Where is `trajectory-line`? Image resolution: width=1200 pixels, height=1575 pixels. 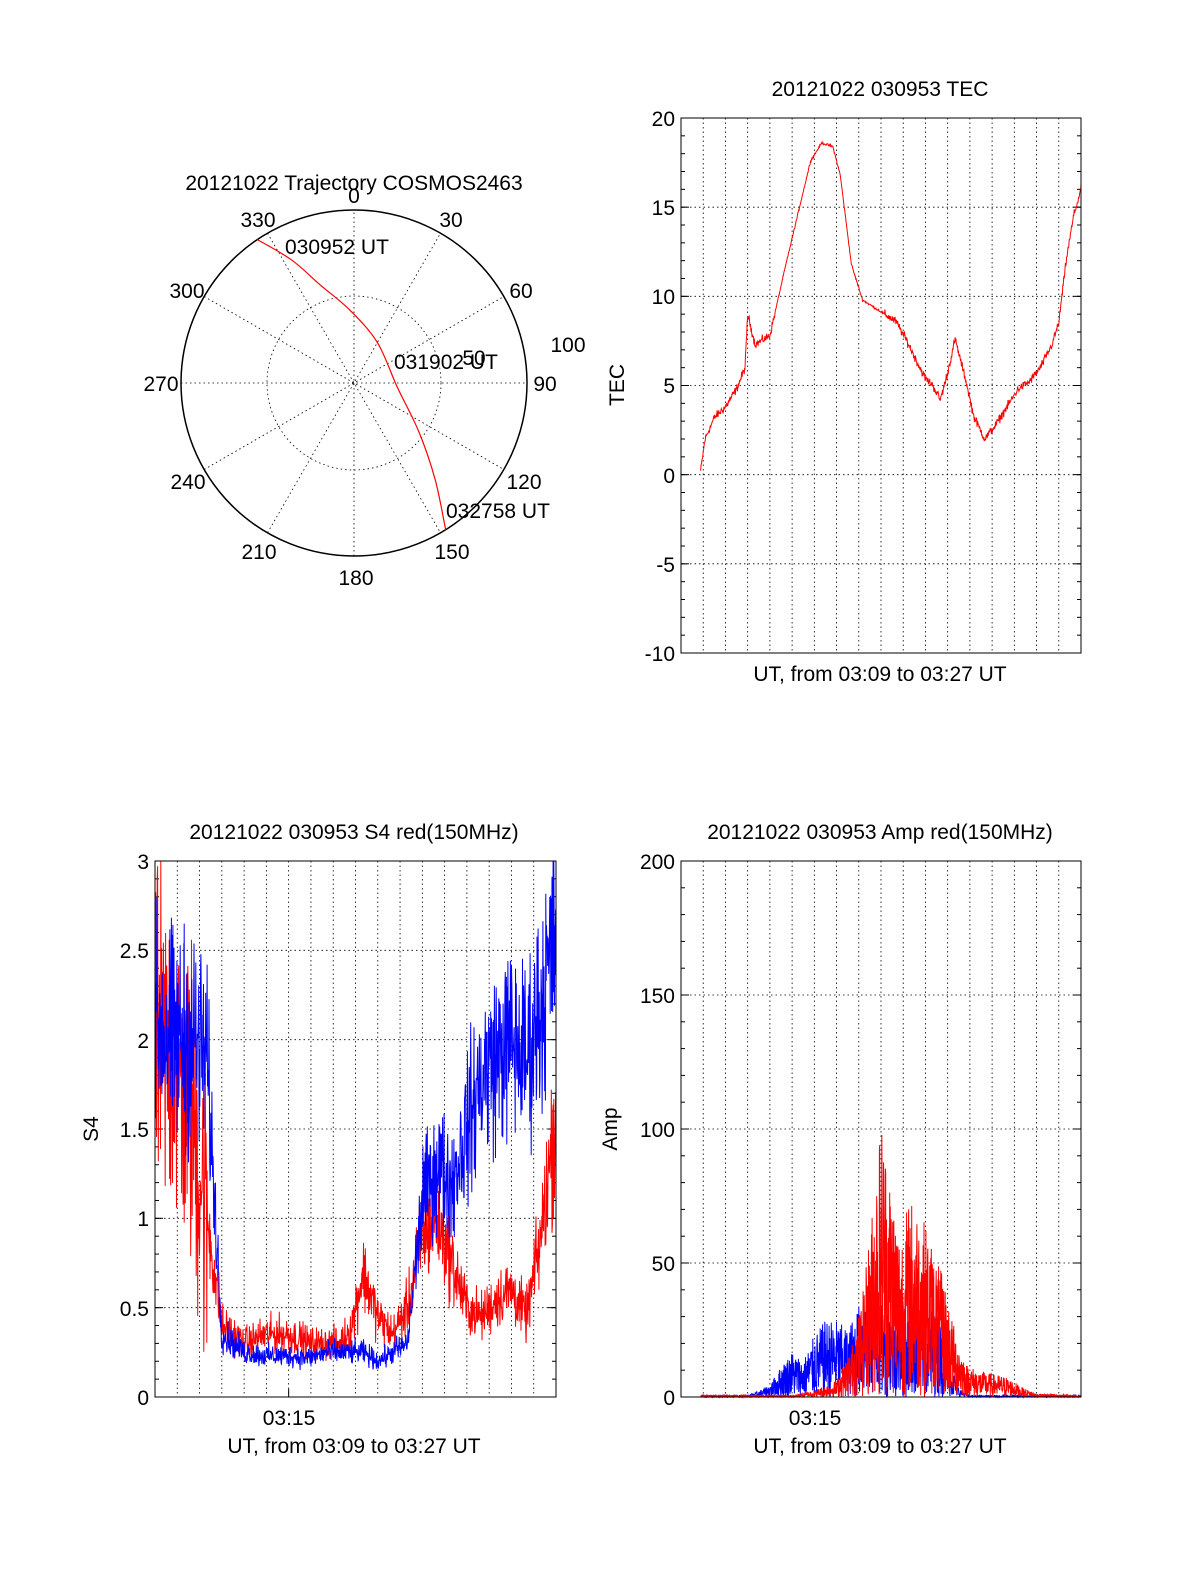
trajectory-line is located at coordinates (351, 384).